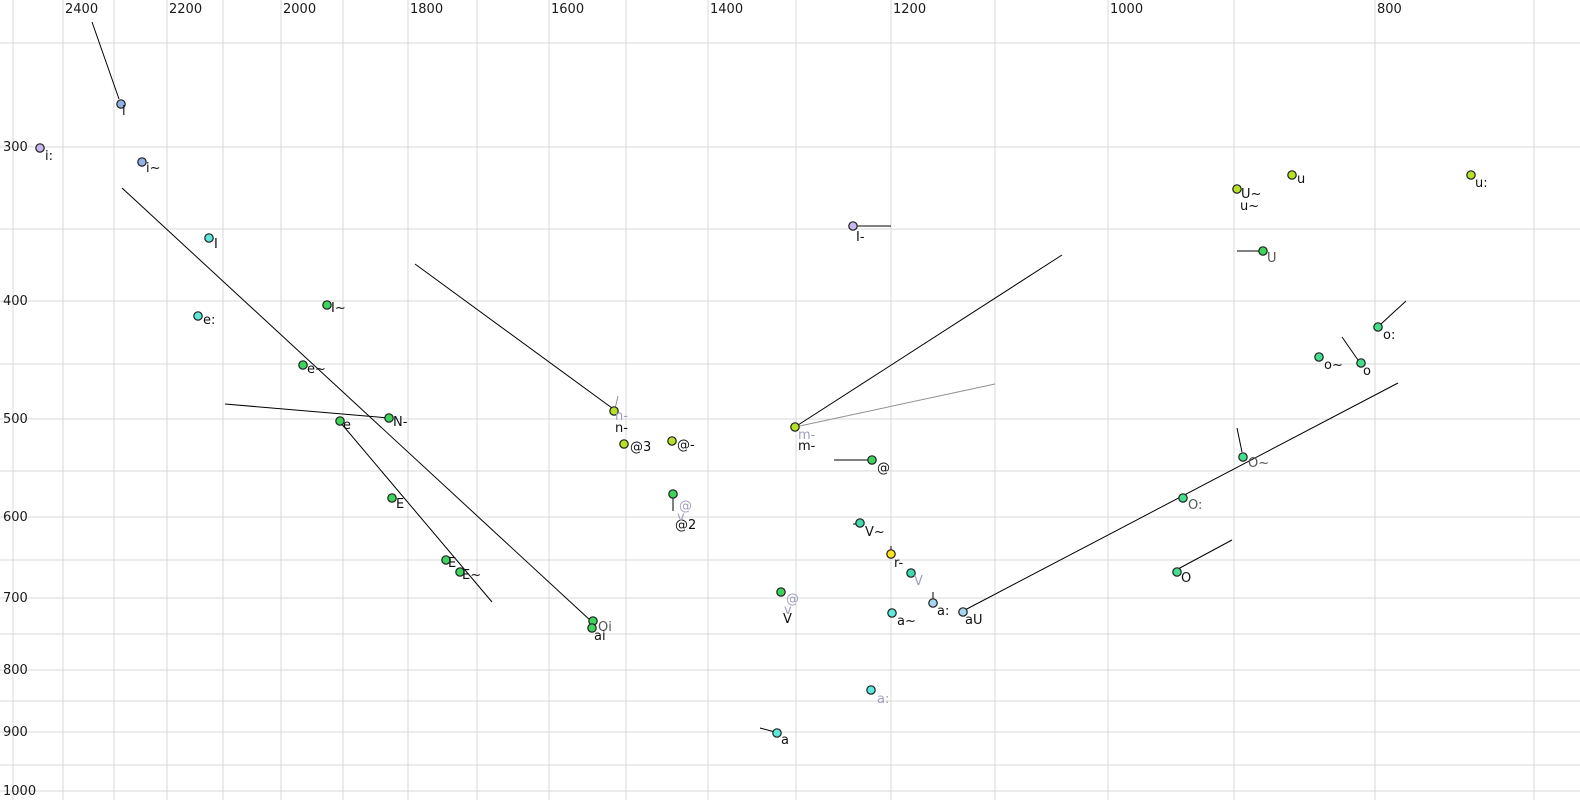  Describe the element at coordinates (1367, 371) in the screenshot. I see `point-label: o` at that location.